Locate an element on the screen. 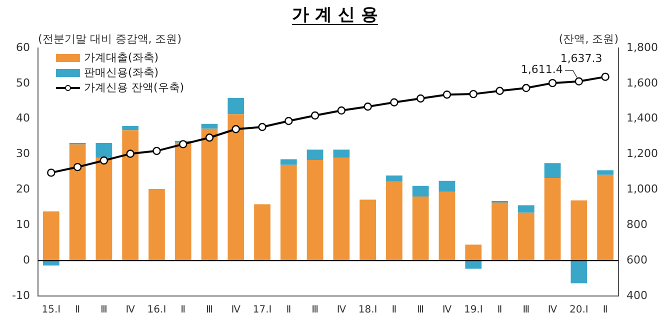 Image resolution: width=670 pixels, height=324 pixels. x-tick-label: 19.Ⅰ is located at coordinates (473, 310).